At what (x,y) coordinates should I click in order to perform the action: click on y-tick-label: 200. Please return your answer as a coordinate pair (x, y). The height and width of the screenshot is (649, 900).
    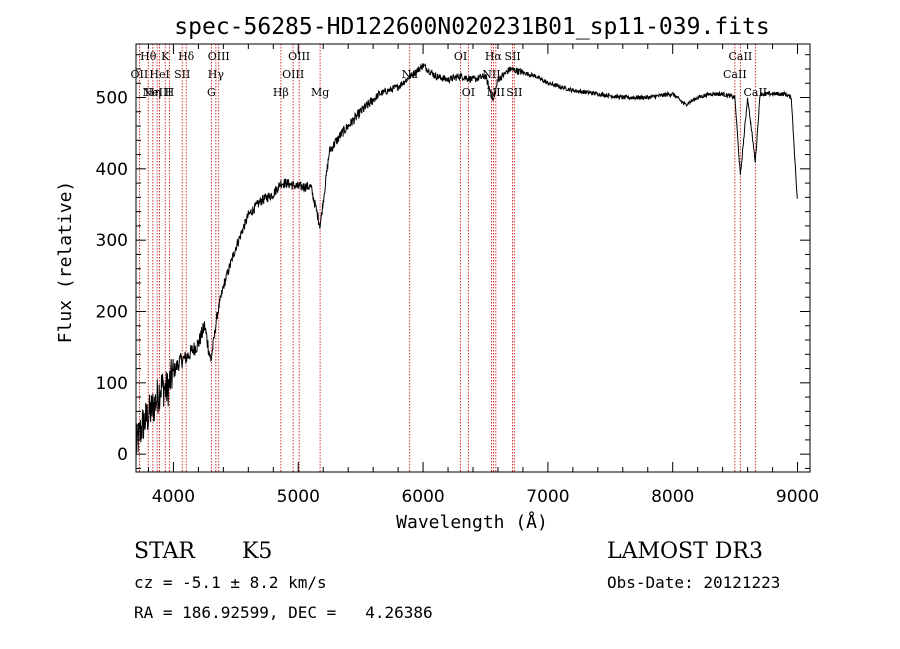
    Looking at the image, I should click on (112, 313).